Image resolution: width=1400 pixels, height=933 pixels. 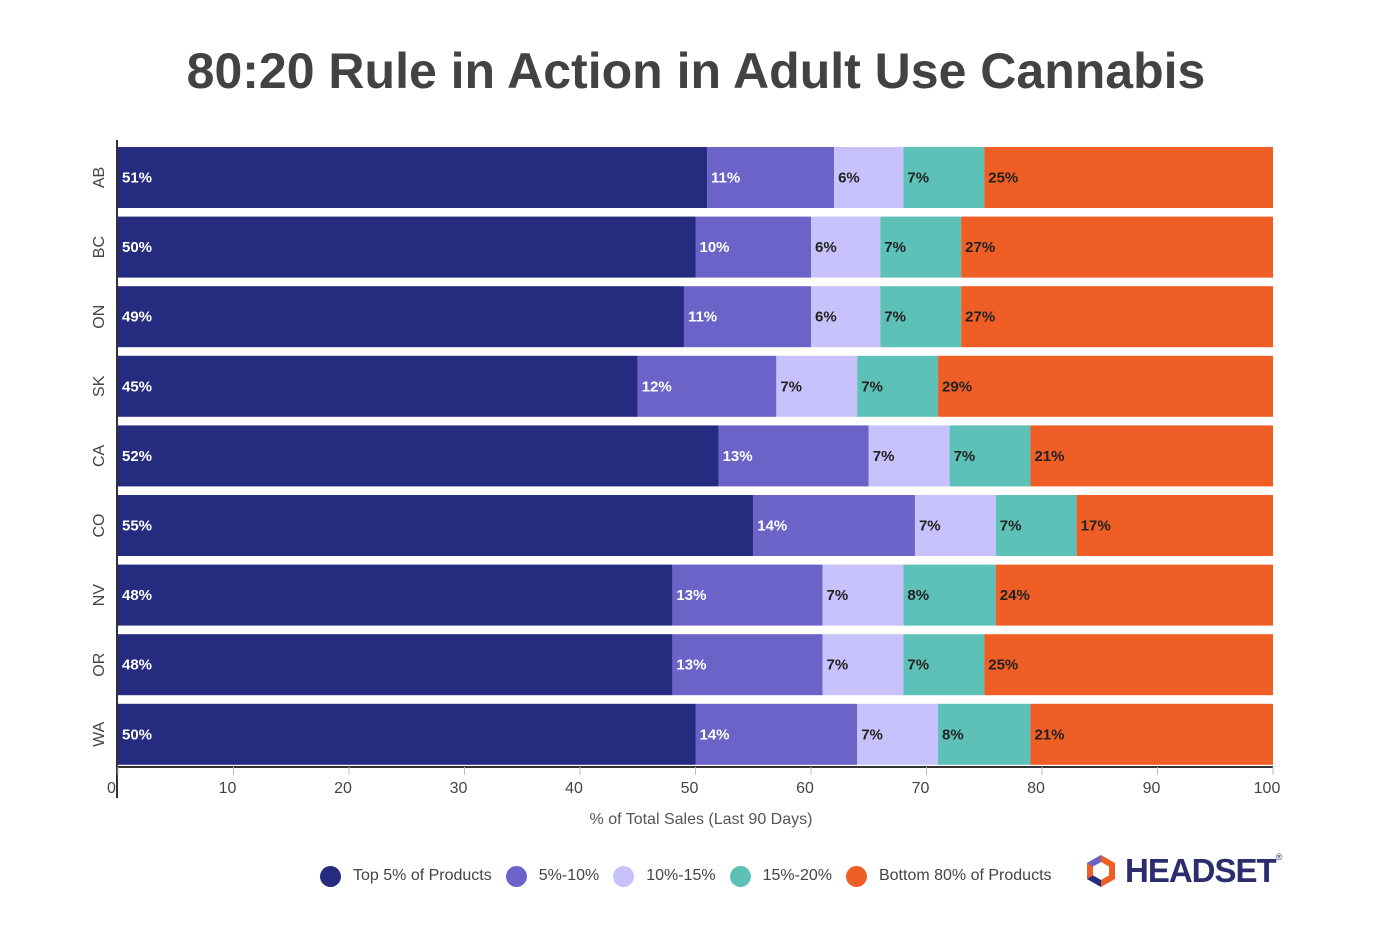 I want to click on legend-label-0: Top 5% of Products, so click(x=422, y=875).